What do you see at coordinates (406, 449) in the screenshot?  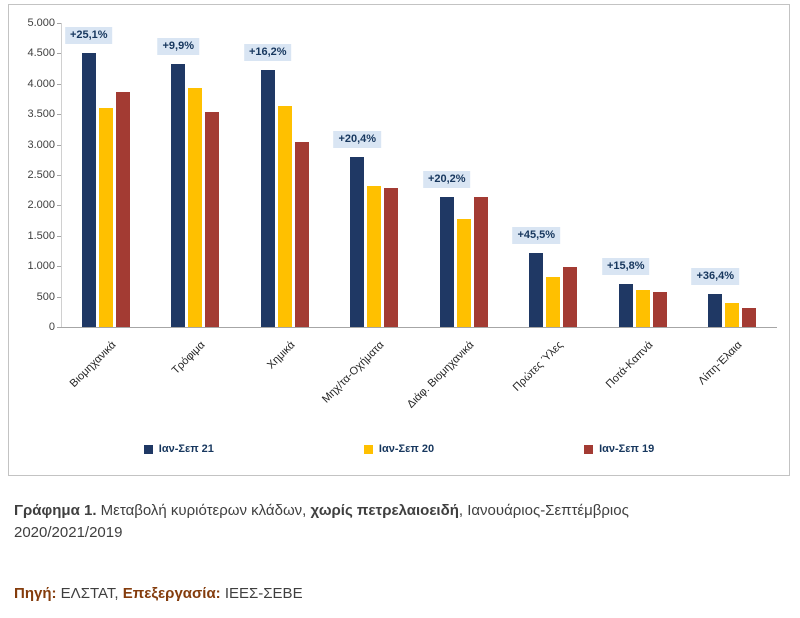 I see `legend-label: Ιαν-Σεπ 20` at bounding box center [406, 449].